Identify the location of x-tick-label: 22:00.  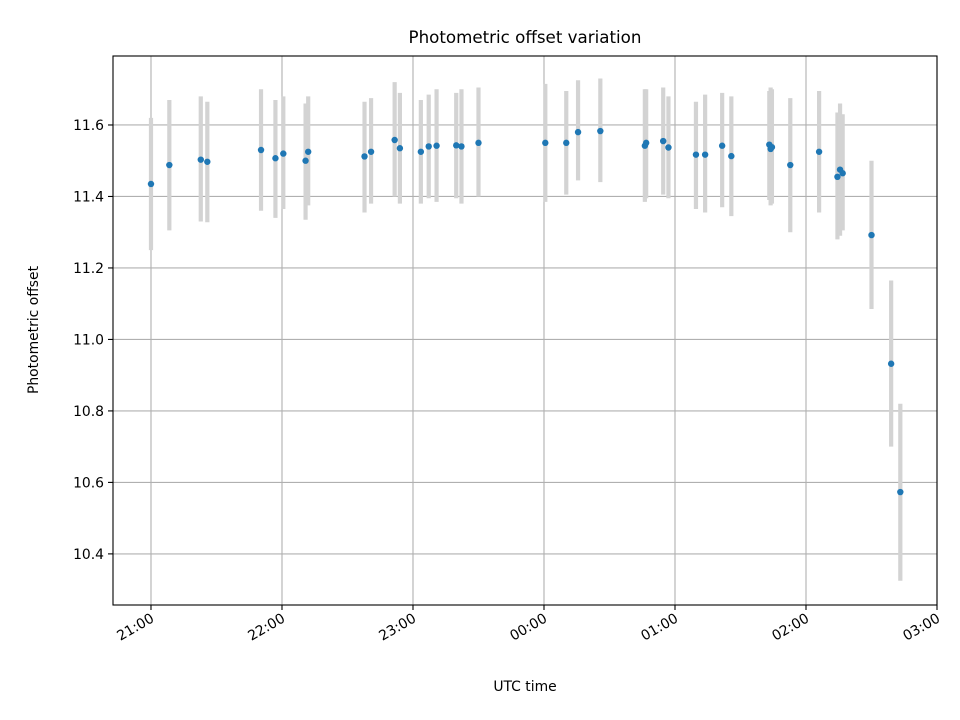
(266, 628).